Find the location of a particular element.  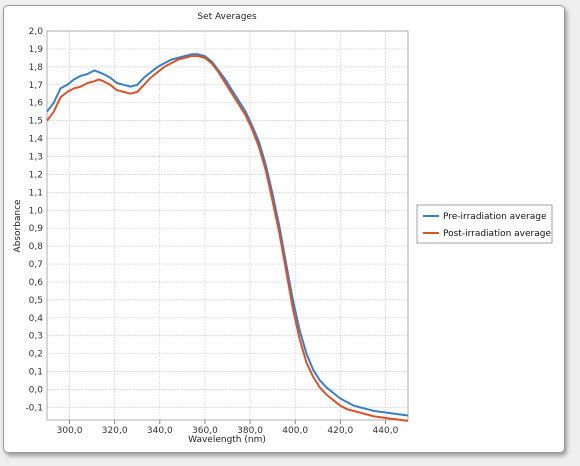

legend-box is located at coordinates (484, 224).